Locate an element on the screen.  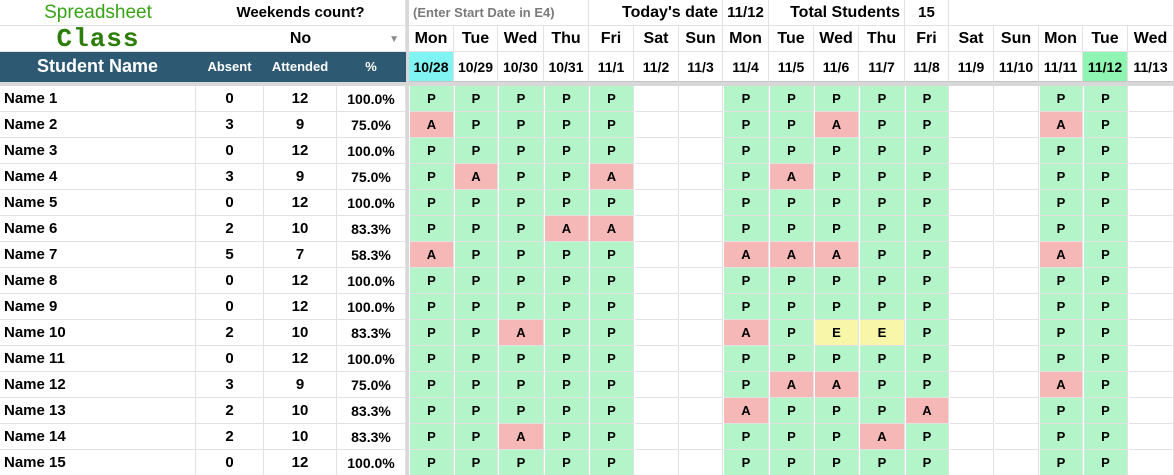
date-header: 11/11 is located at coordinates (1061, 67).